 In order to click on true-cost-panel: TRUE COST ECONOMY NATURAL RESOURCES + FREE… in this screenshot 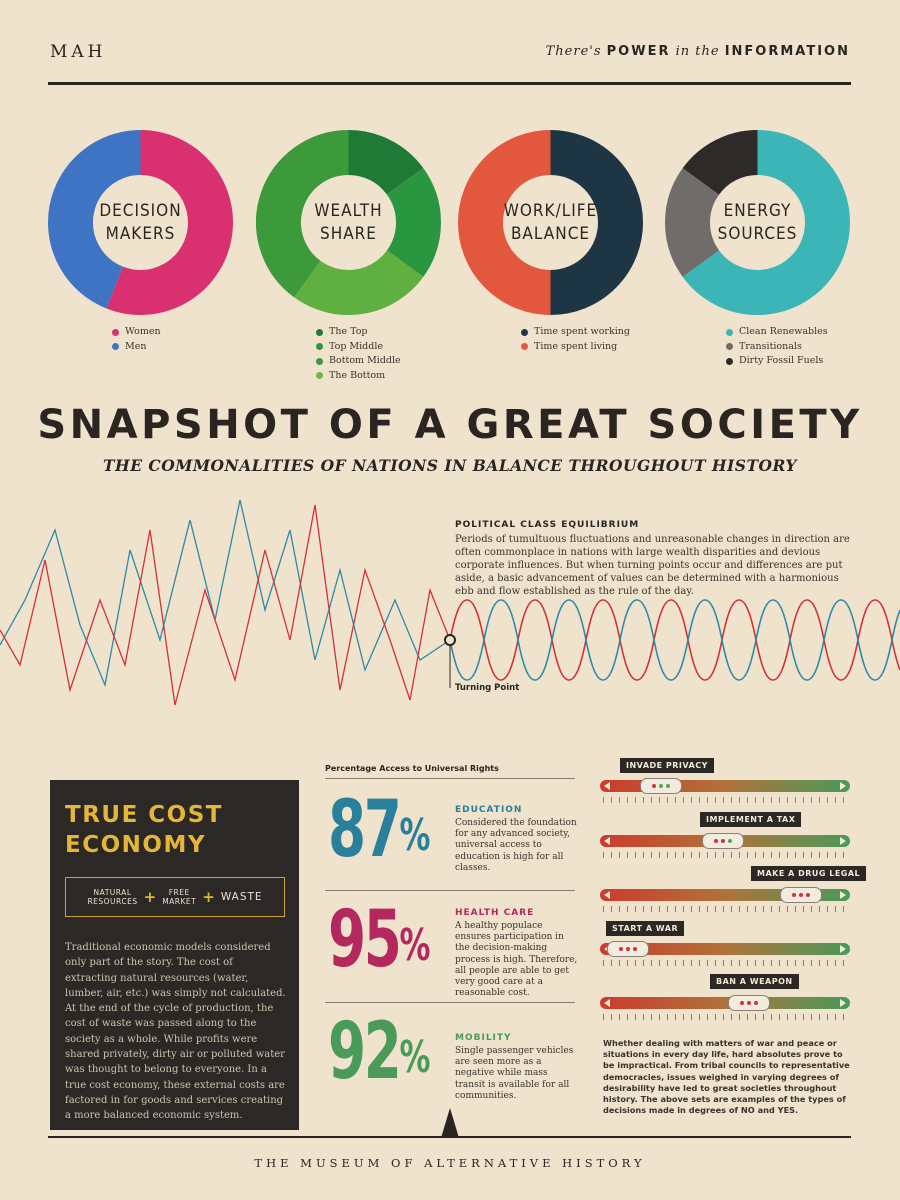, I will do `click(174, 955)`.